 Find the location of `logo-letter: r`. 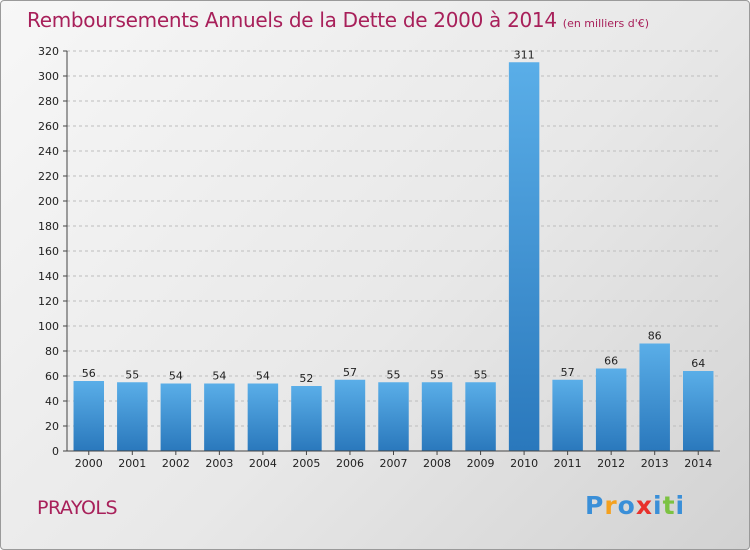

logo-letter: r is located at coordinates (611, 505).